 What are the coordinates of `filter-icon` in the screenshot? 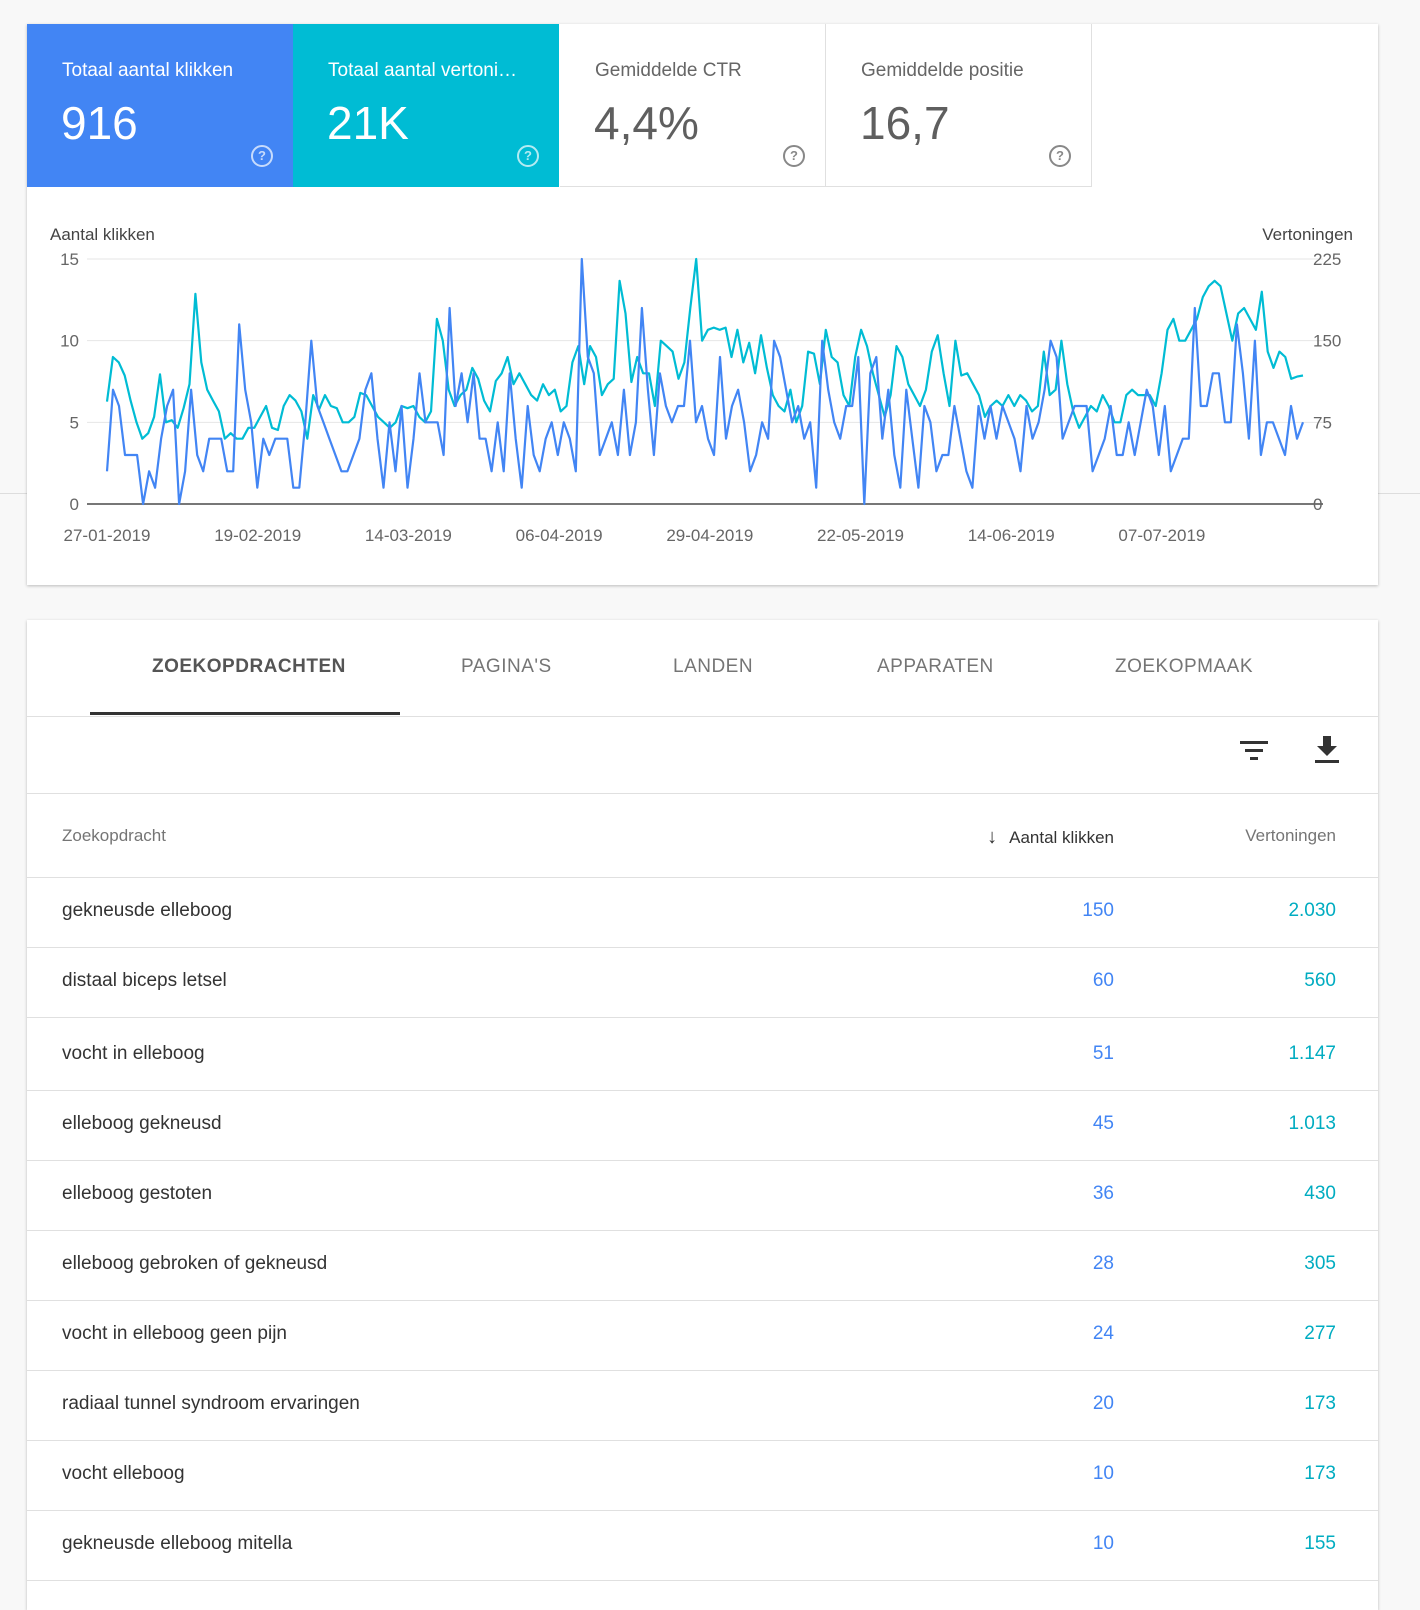 It's located at (1254, 750).